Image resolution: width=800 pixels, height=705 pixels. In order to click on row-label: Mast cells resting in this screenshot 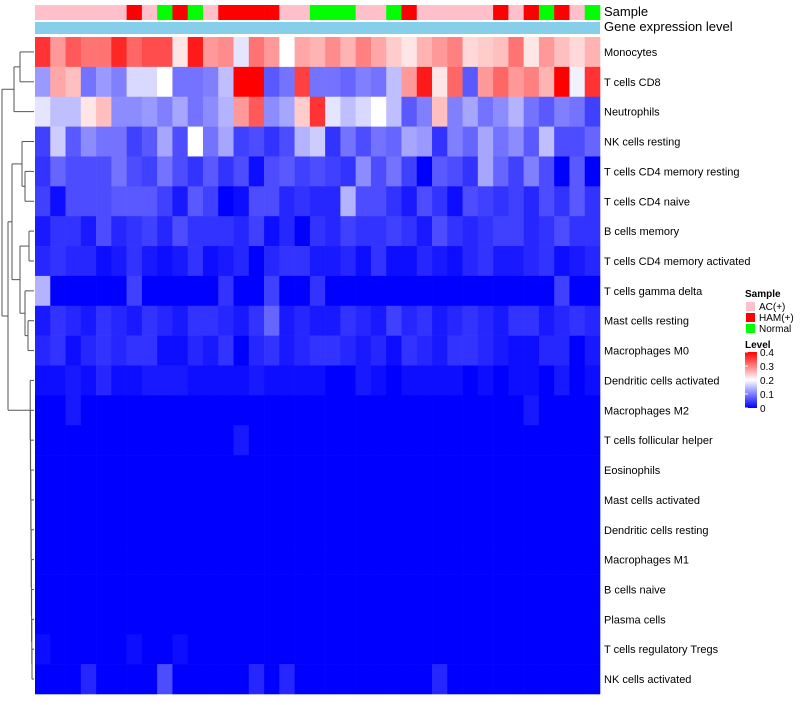, I will do `click(646, 322)`.